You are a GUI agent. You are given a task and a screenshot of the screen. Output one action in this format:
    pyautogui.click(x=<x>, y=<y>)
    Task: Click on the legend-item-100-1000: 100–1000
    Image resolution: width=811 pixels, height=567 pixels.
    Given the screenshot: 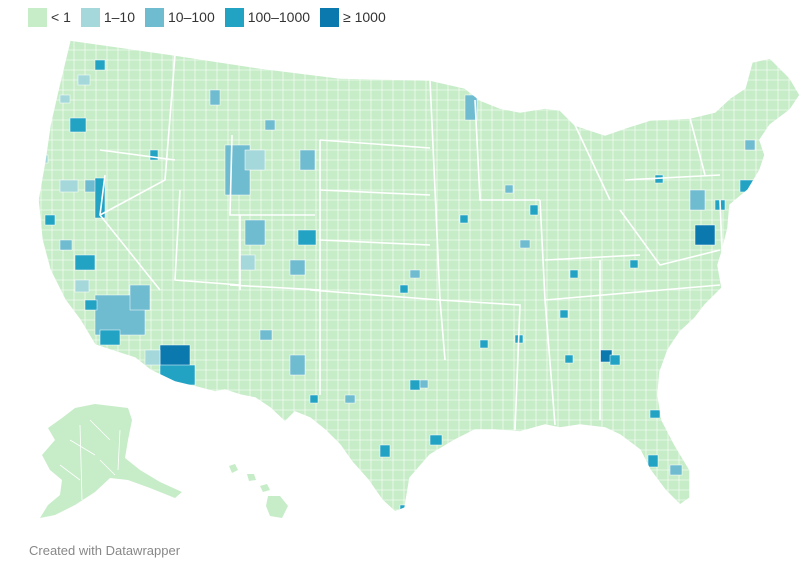 What is the action you would take?
    pyautogui.click(x=267, y=17)
    